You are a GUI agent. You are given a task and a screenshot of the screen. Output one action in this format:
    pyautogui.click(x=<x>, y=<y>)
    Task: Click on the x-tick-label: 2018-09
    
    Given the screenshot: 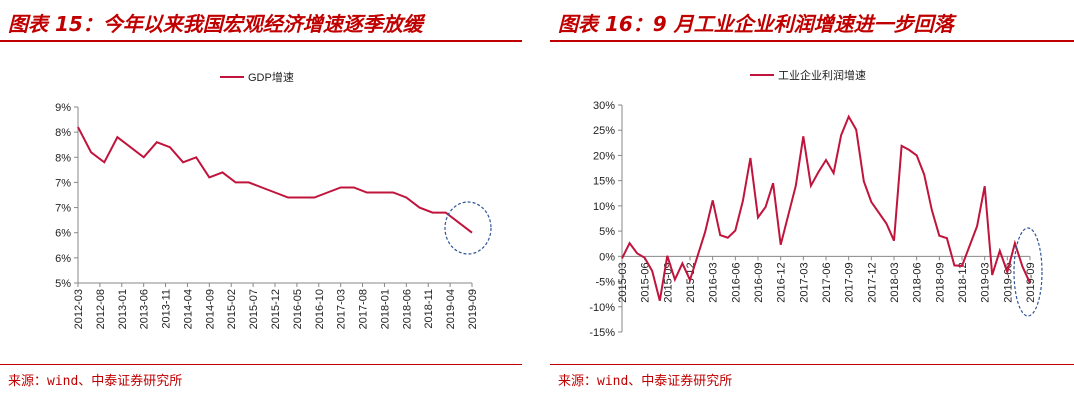 What is the action you would take?
    pyautogui.click(x=940, y=282)
    